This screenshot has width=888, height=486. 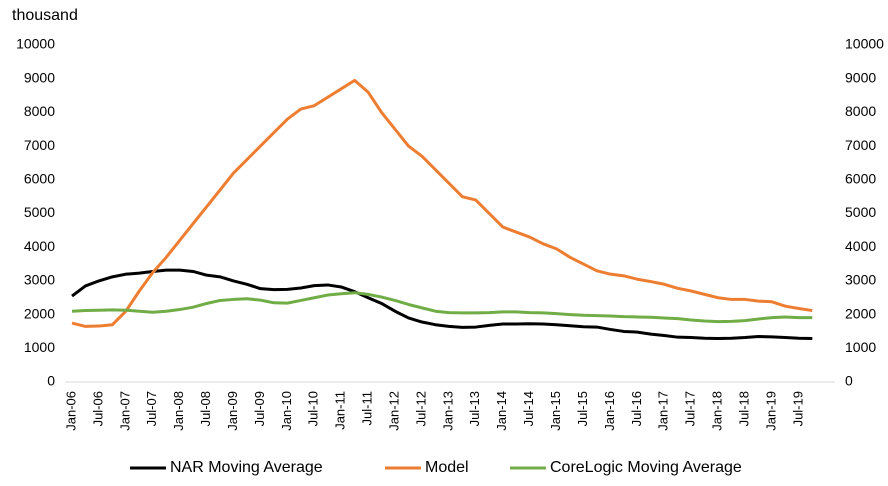 I want to click on x-tick-label: Jul-10, so click(x=313, y=408).